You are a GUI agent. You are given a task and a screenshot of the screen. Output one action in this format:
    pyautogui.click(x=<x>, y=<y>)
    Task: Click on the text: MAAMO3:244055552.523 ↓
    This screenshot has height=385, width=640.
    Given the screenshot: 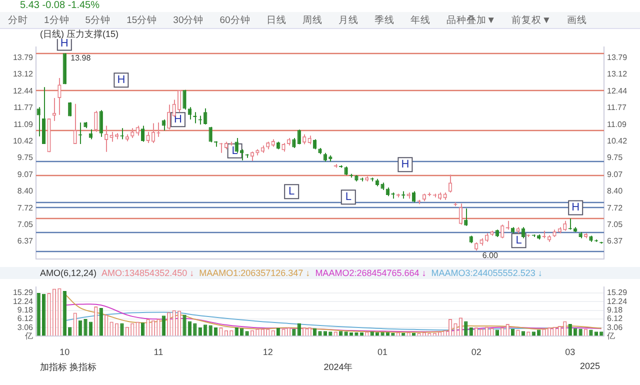 What is the action you would take?
    pyautogui.click(x=486, y=273)
    